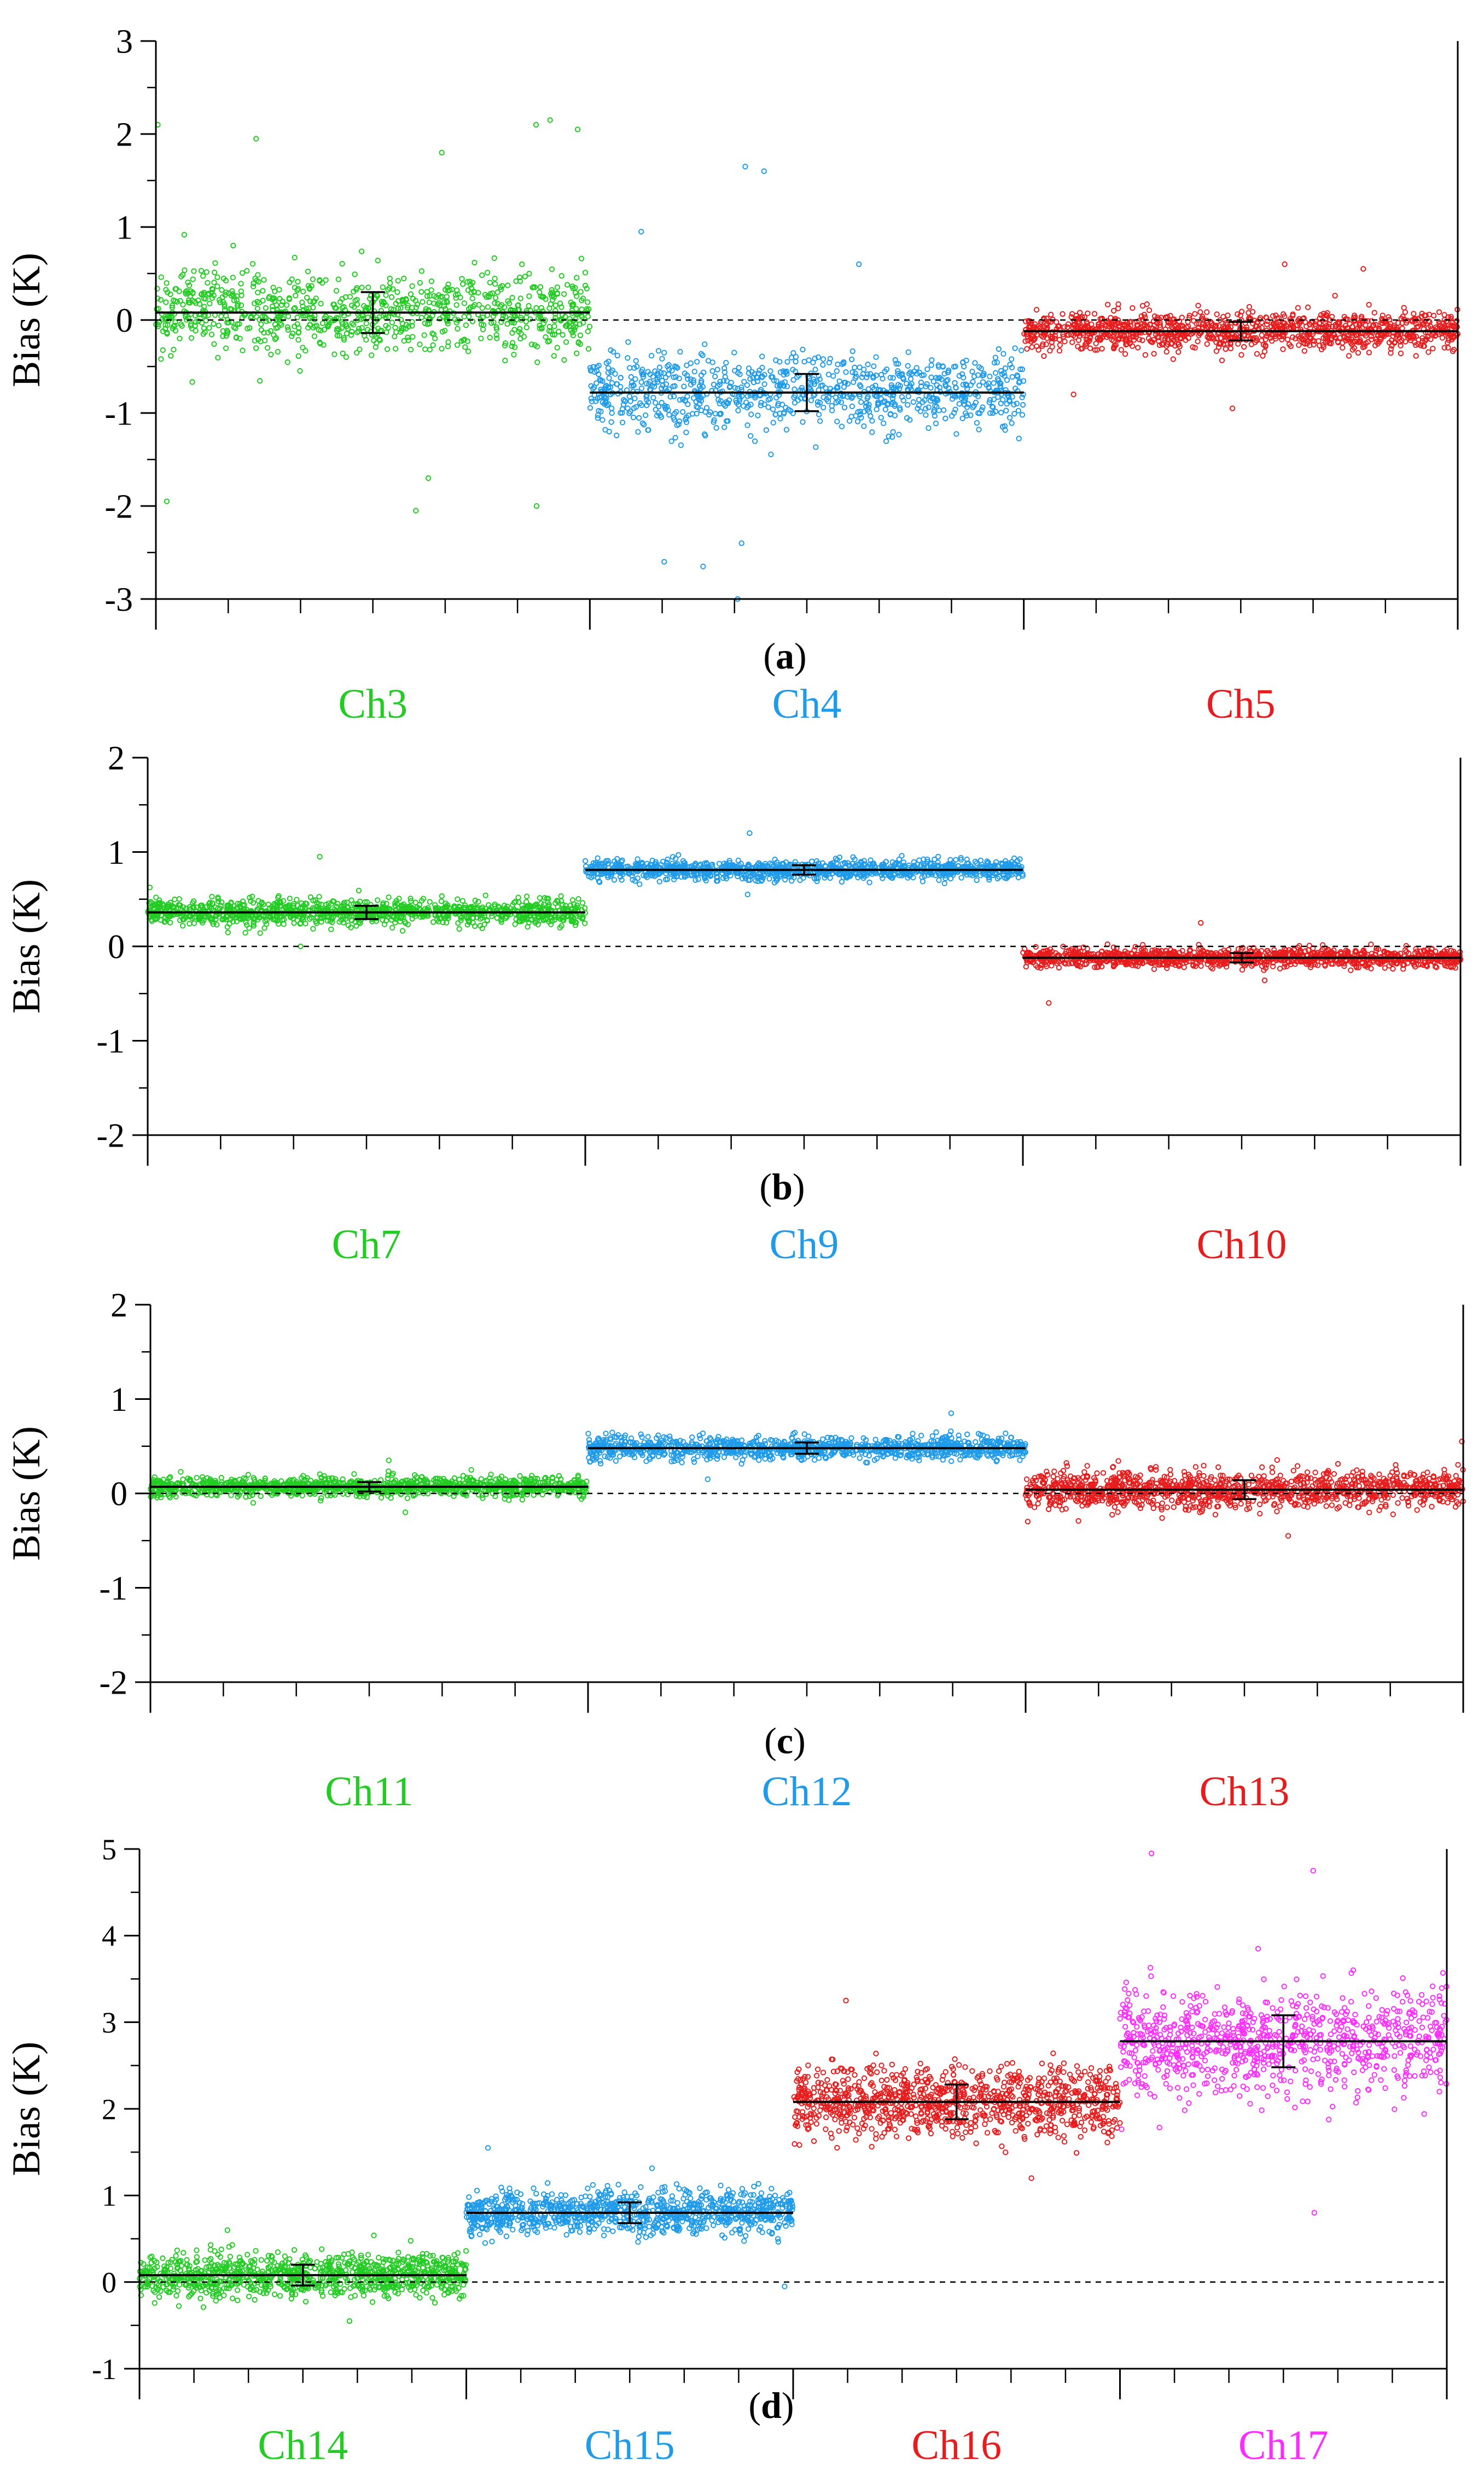  I want to click on category-label-Ch5: Ch5, so click(1241, 704).